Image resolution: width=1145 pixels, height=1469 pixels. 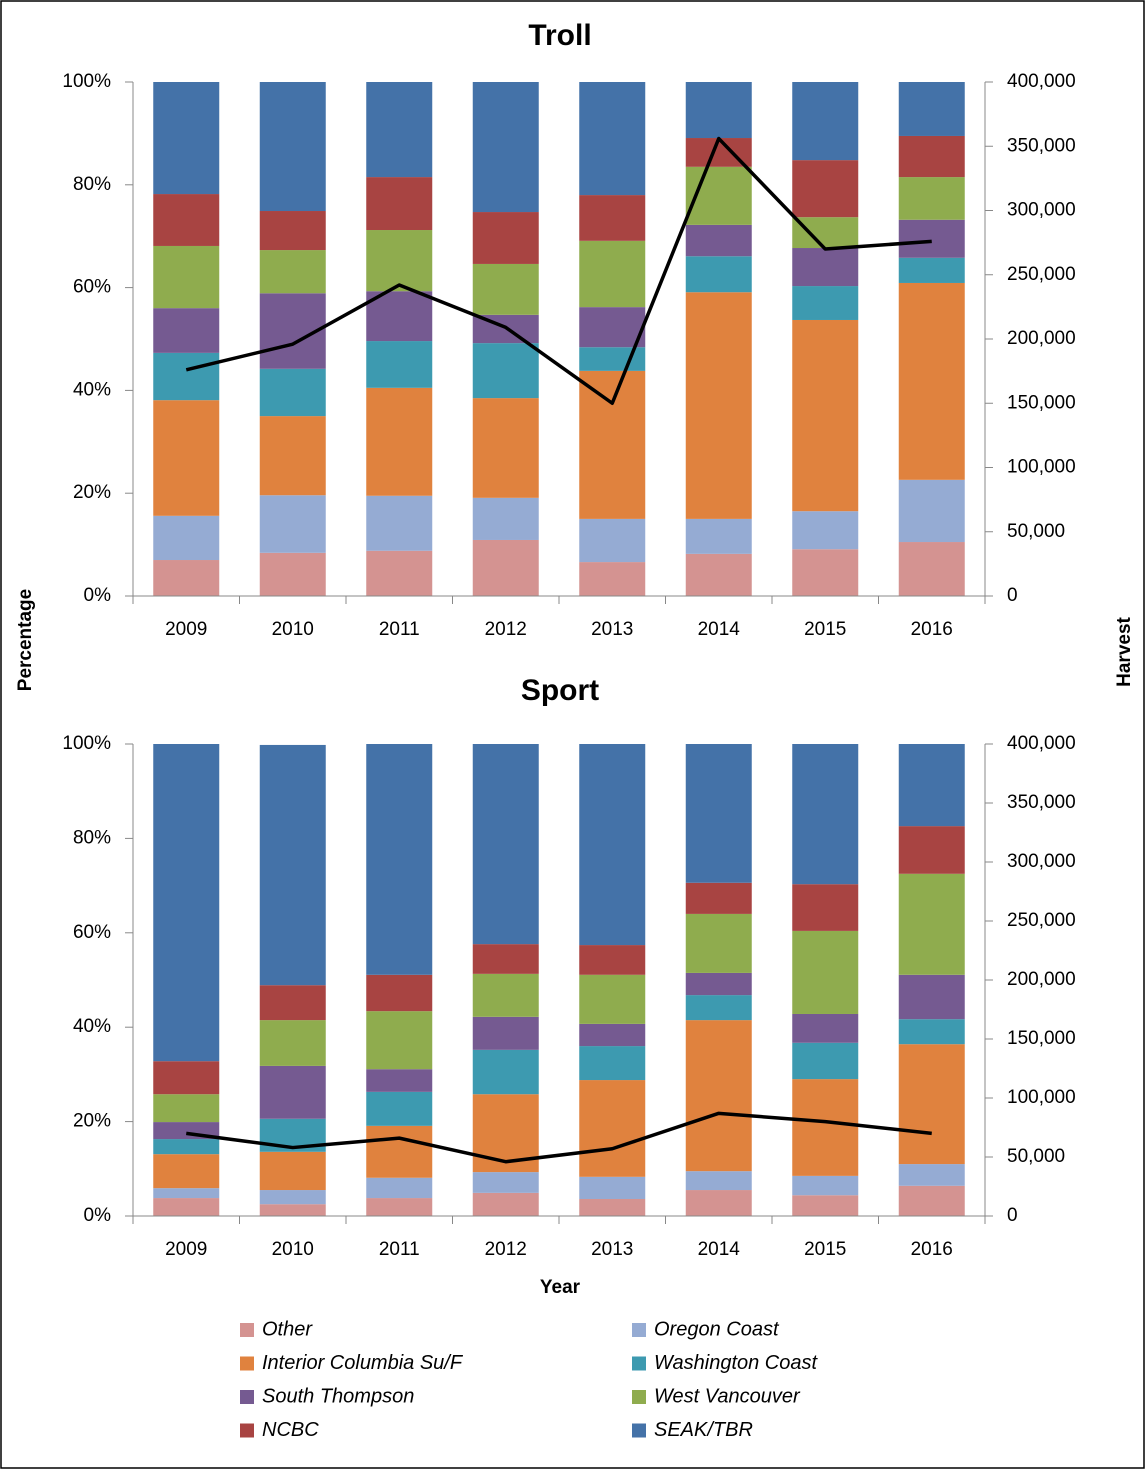 What do you see at coordinates (1041, 743) in the screenshot?
I see `y2-tick-label: 400,000` at bounding box center [1041, 743].